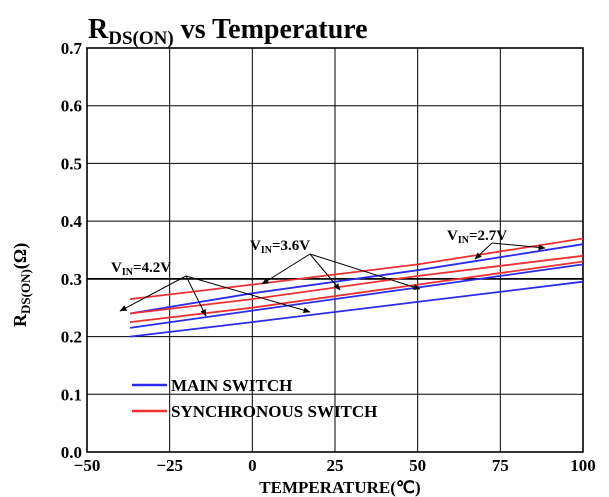 This screenshot has width=609, height=497. Describe the element at coordinates (252, 465) in the screenshot. I see `x-tick-label: 0` at that location.